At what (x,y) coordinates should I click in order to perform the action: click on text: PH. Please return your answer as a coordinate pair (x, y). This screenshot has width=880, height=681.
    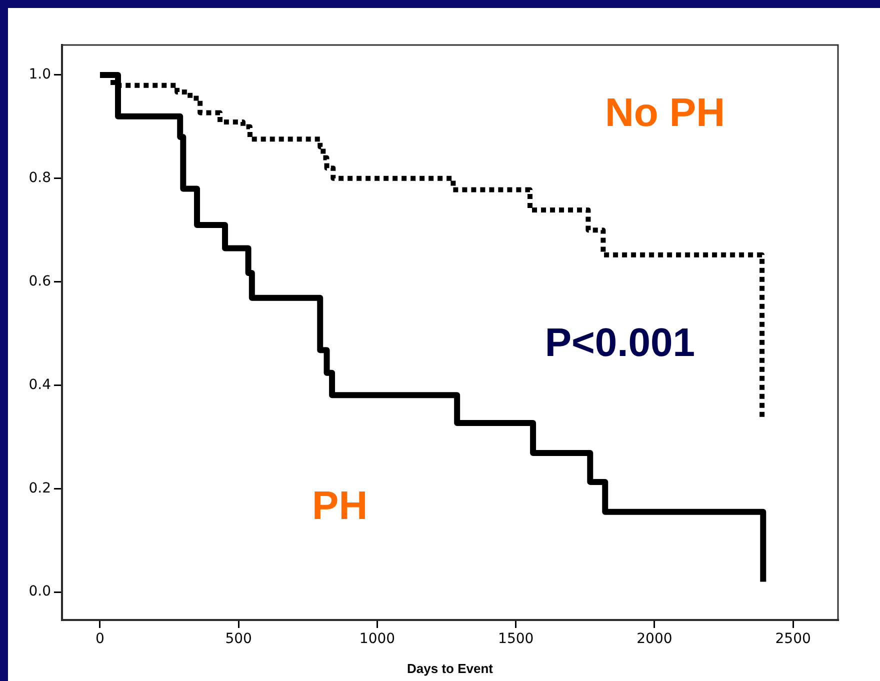
    Looking at the image, I should click on (340, 506).